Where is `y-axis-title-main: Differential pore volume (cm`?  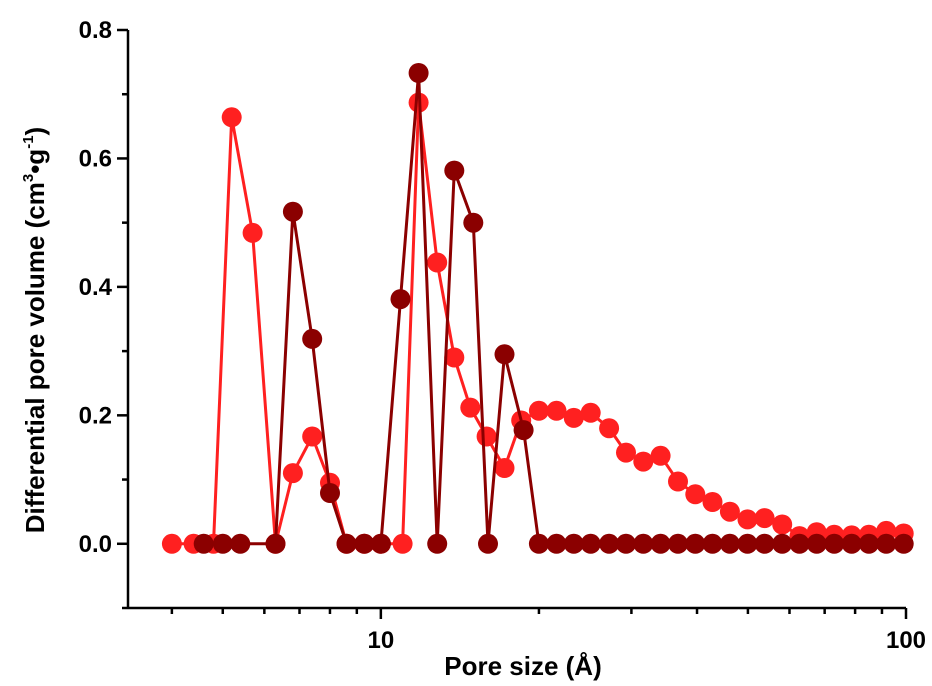
y-axis-title-main: Differential pore volume (cm is located at coordinates (35, 357).